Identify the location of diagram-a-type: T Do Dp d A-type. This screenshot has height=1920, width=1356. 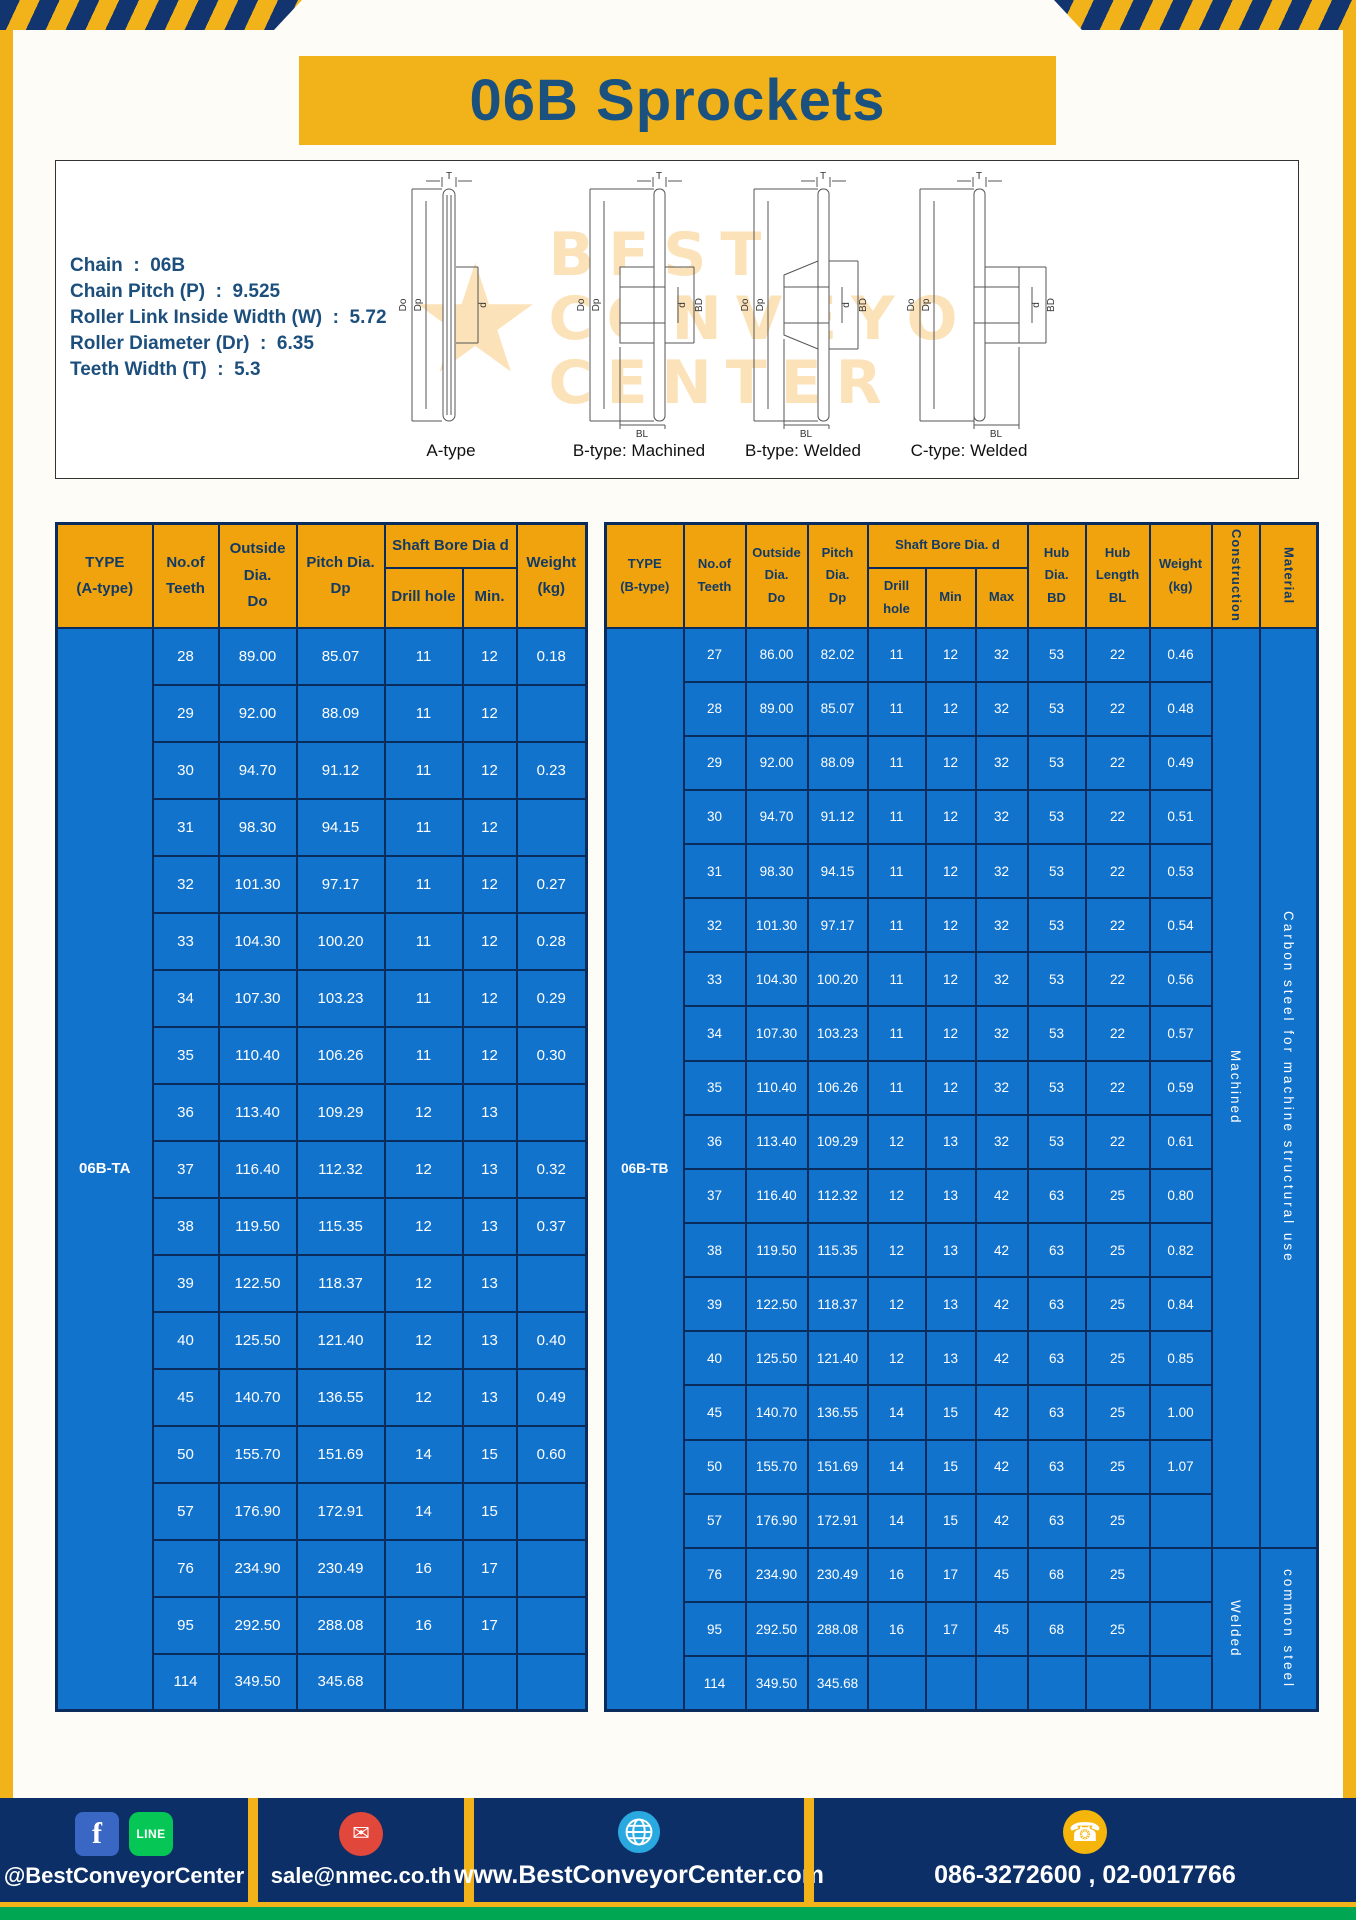
(451, 316).